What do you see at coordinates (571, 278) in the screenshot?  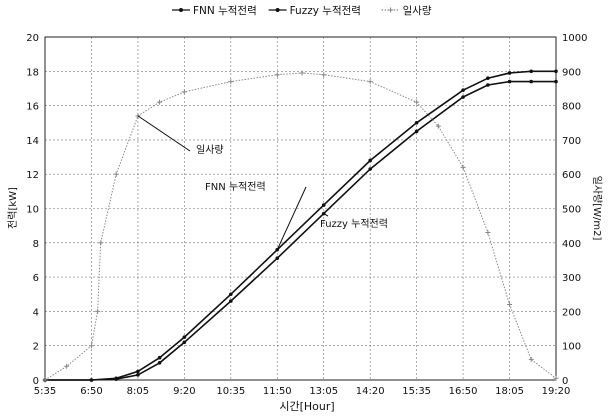 I see `y-right-tick-label: 300` at bounding box center [571, 278].